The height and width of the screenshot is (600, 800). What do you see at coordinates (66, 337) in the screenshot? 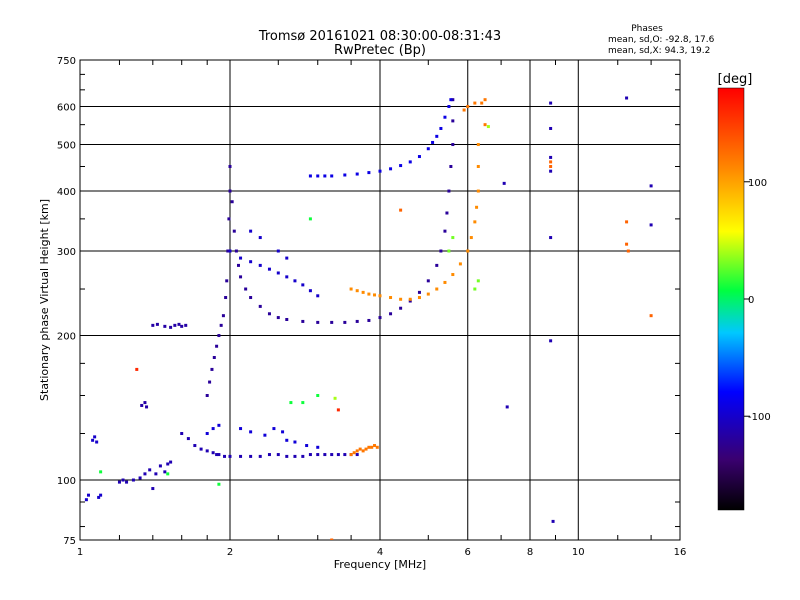
I see `y-tick-label: 200` at bounding box center [66, 337].